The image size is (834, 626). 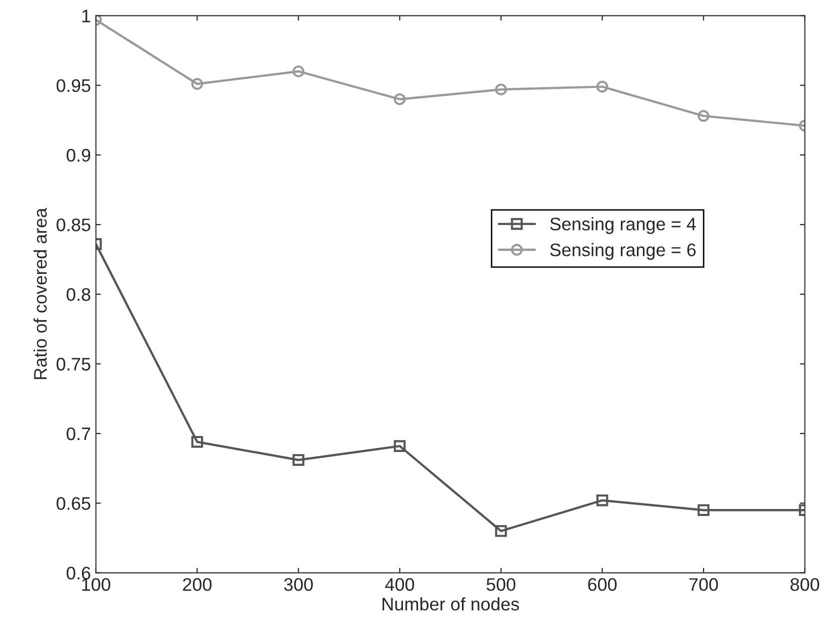 What do you see at coordinates (623, 225) in the screenshot?
I see `legend-label: Sensing range = 4` at bounding box center [623, 225].